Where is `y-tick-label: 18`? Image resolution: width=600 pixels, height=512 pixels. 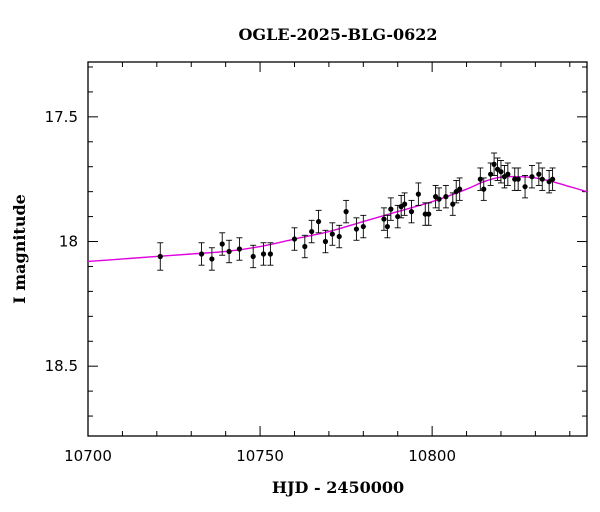 y-tick-label: 18 is located at coordinates (68, 242).